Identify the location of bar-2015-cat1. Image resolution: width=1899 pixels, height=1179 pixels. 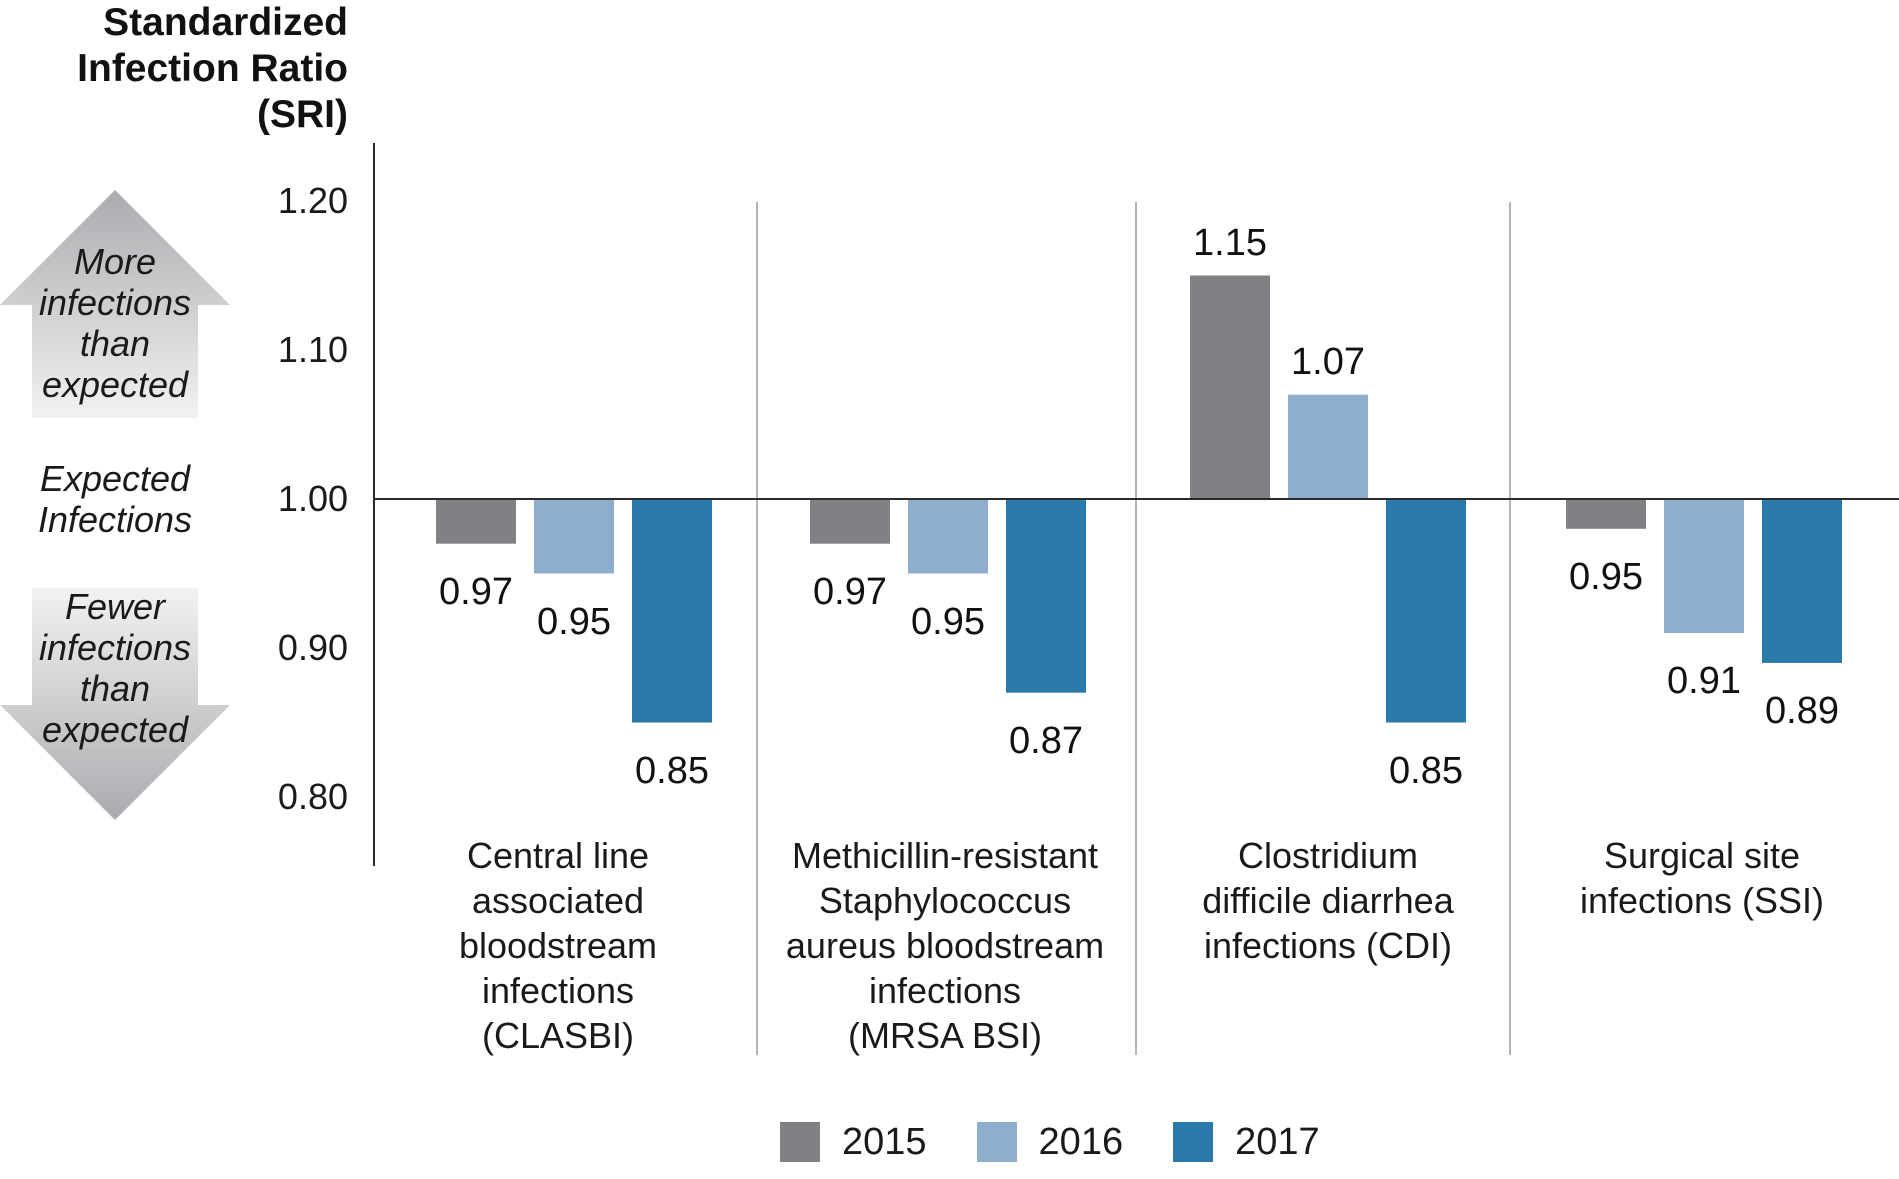
(476, 521).